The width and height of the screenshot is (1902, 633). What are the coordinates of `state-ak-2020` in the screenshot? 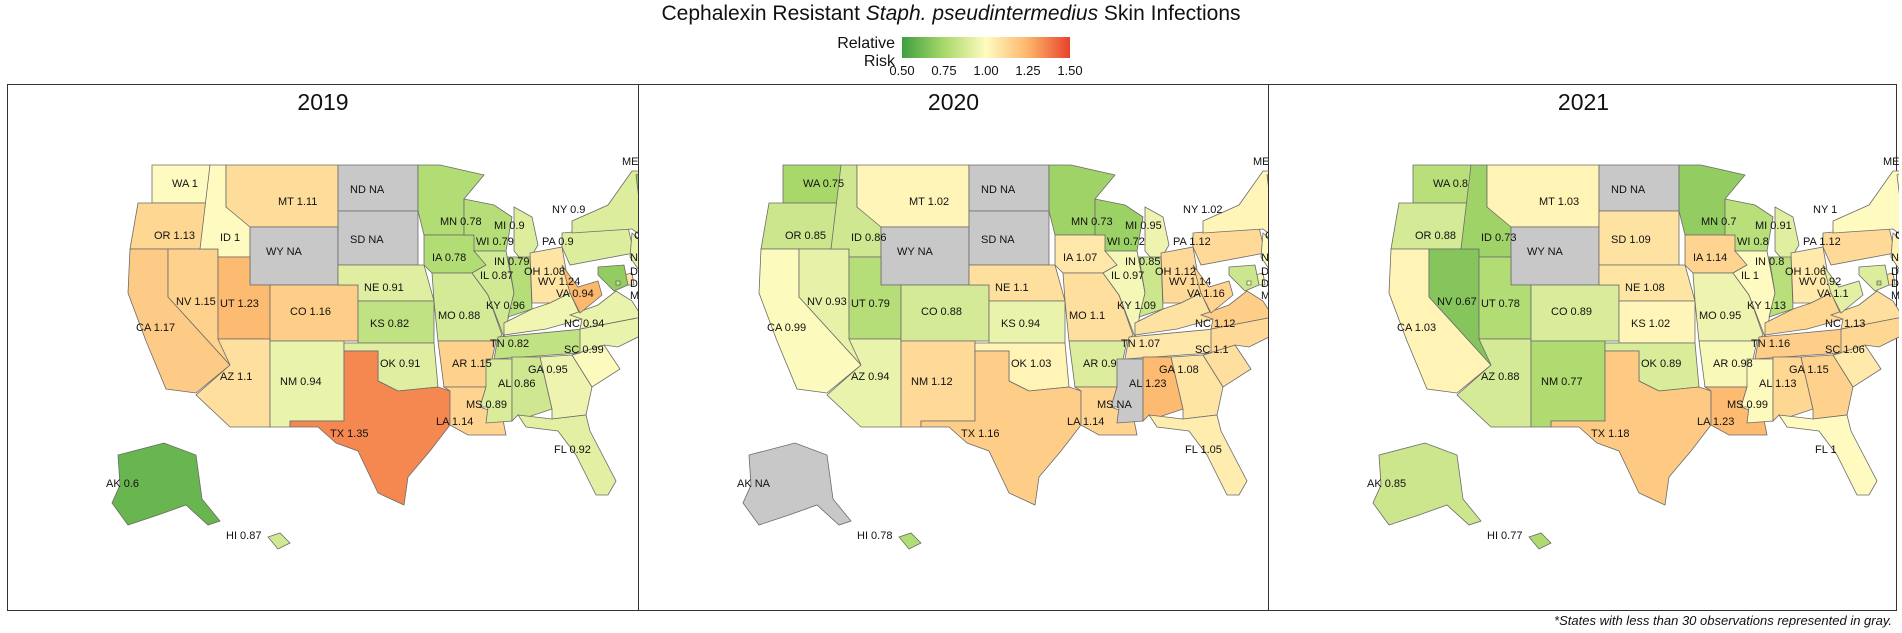 It's located at (797, 484).